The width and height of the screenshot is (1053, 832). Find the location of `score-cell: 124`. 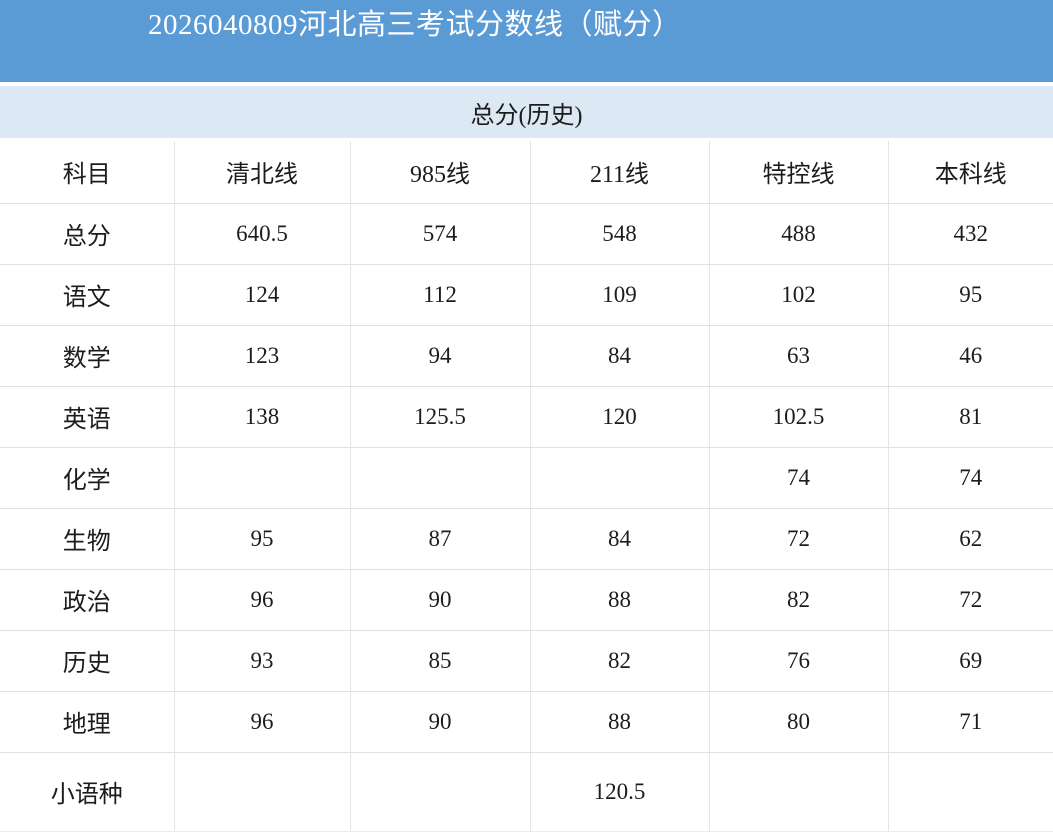

score-cell: 124 is located at coordinates (262, 295).